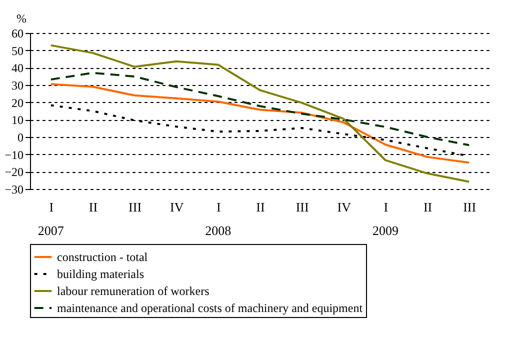  I want to click on y-tick-label: 50, so click(18, 51).